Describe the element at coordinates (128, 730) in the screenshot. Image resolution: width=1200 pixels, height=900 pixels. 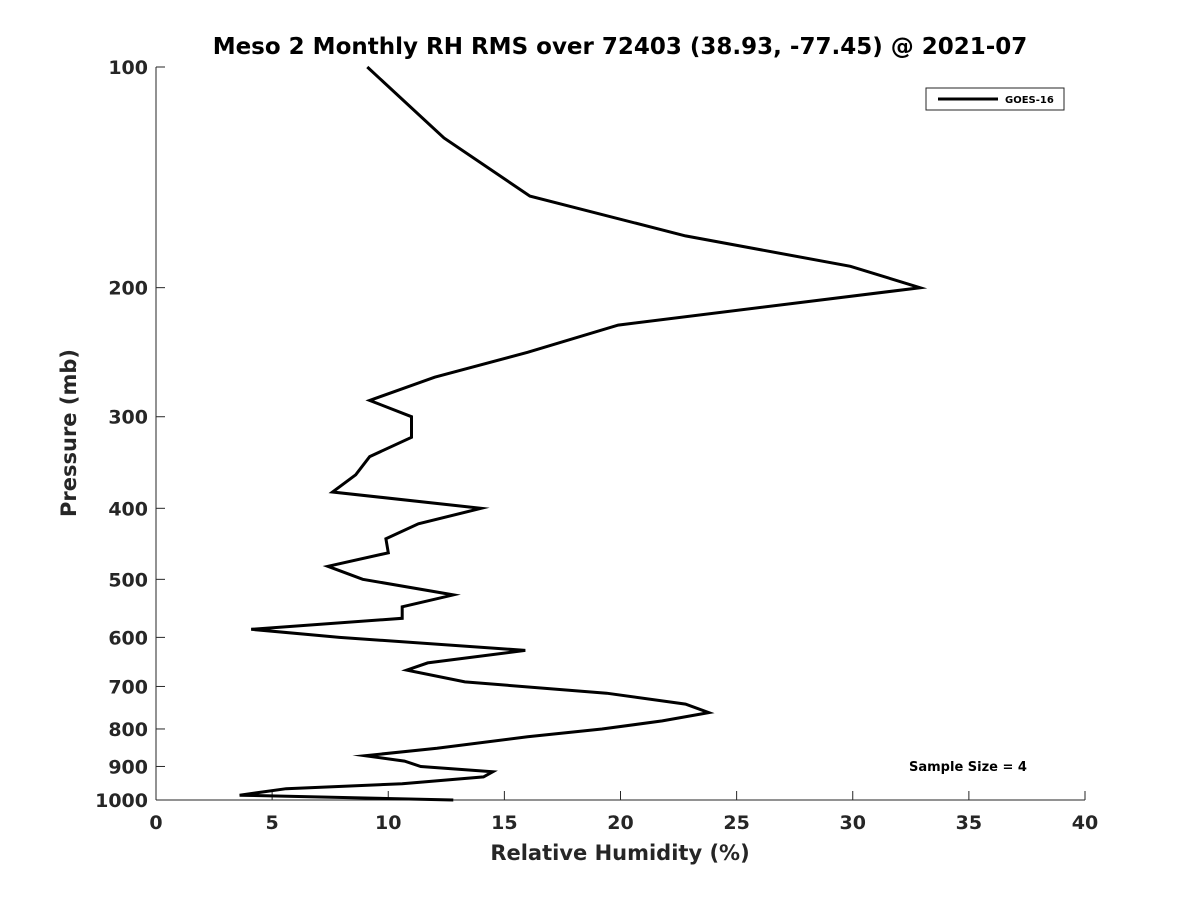
I see `y-tick-label: 800` at that location.